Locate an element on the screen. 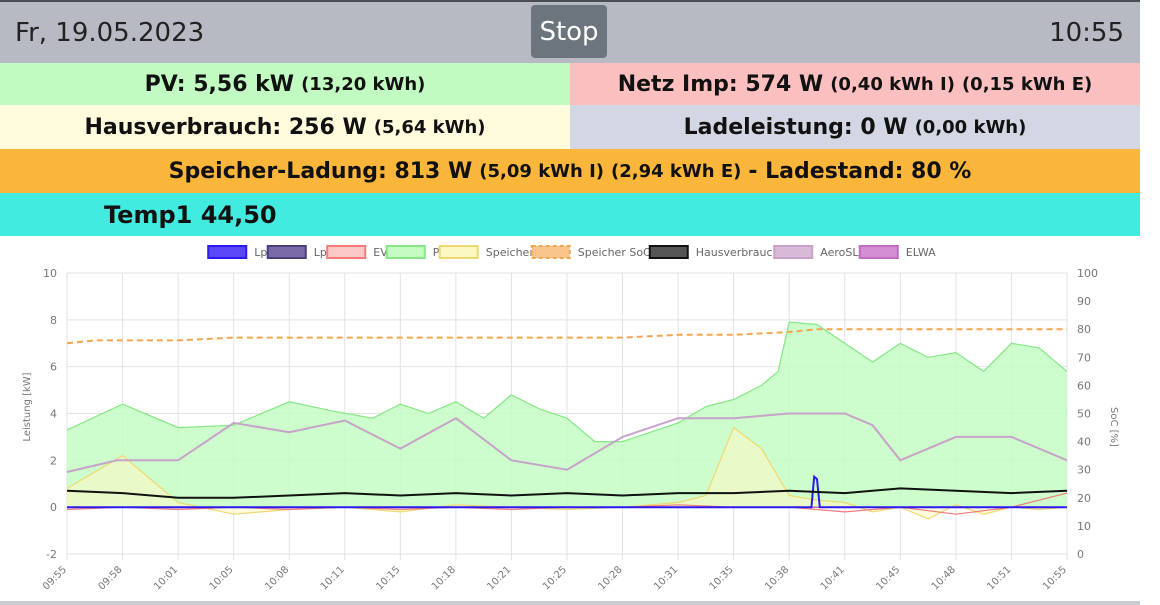  legend-swatch-elwa is located at coordinates (878, 252).